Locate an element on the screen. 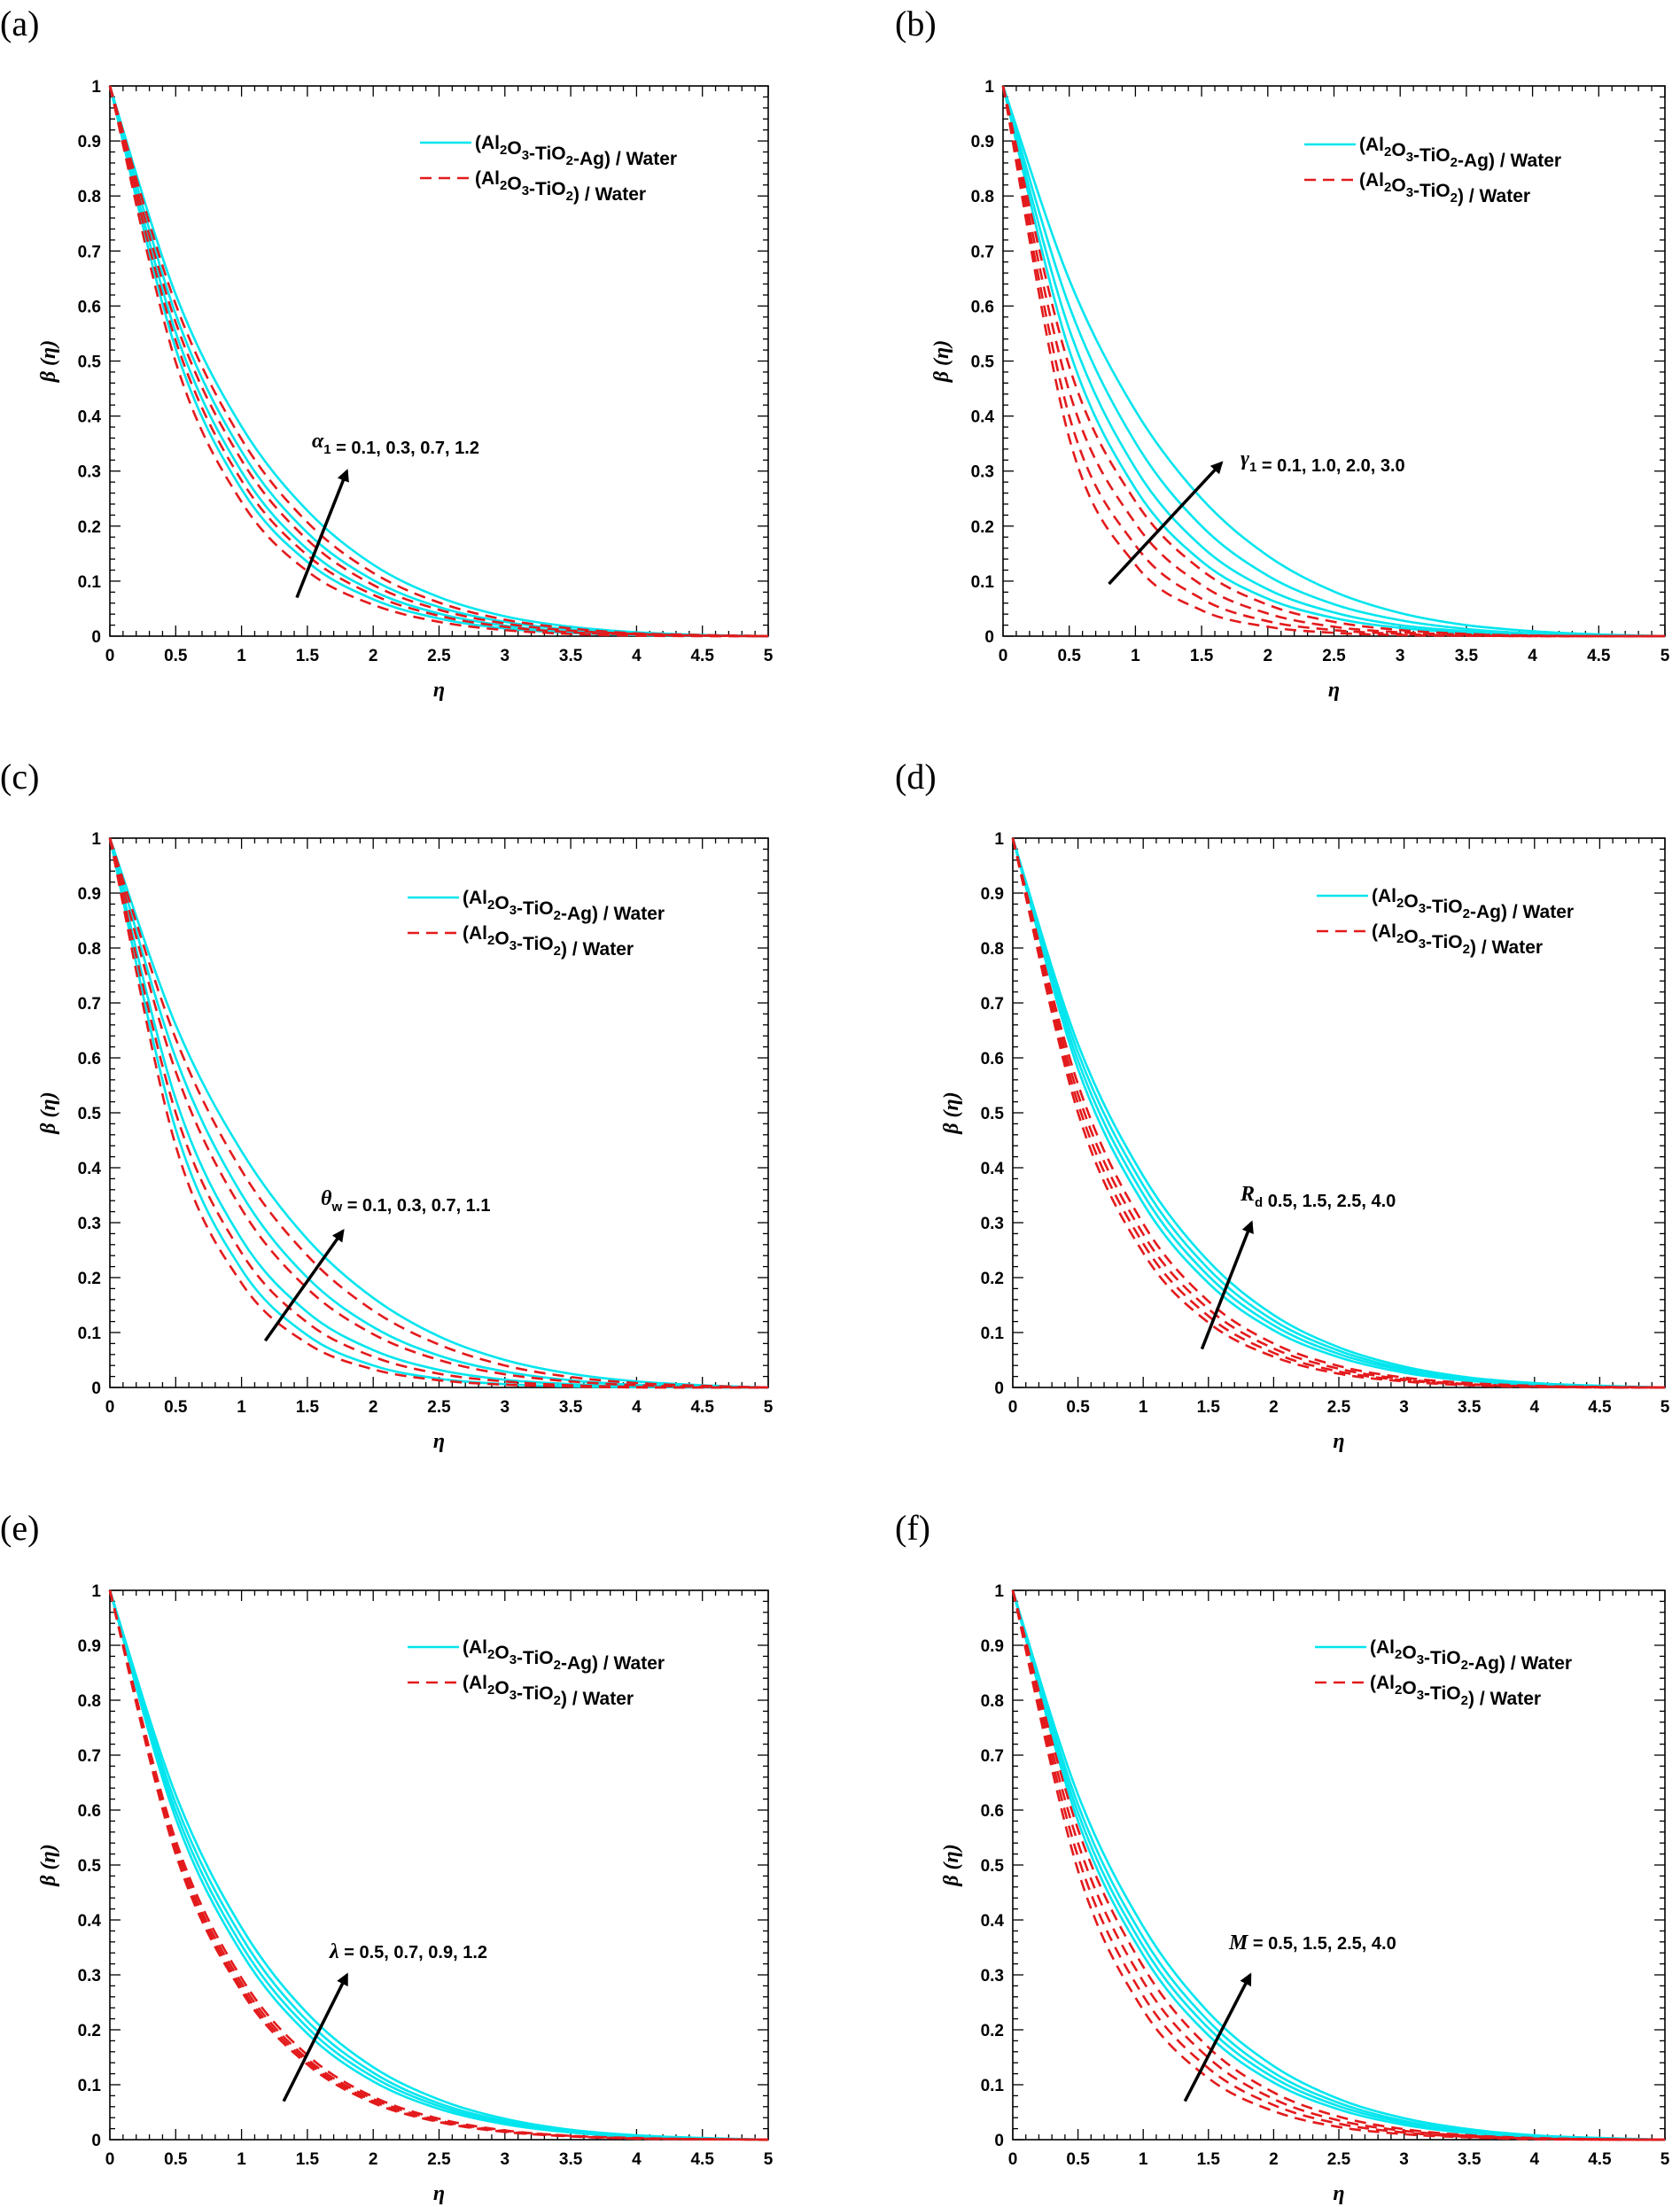 Image resolution: width=1680 pixels, height=2207 pixels. y-tick-label: 0.8 is located at coordinates (89, 1702).